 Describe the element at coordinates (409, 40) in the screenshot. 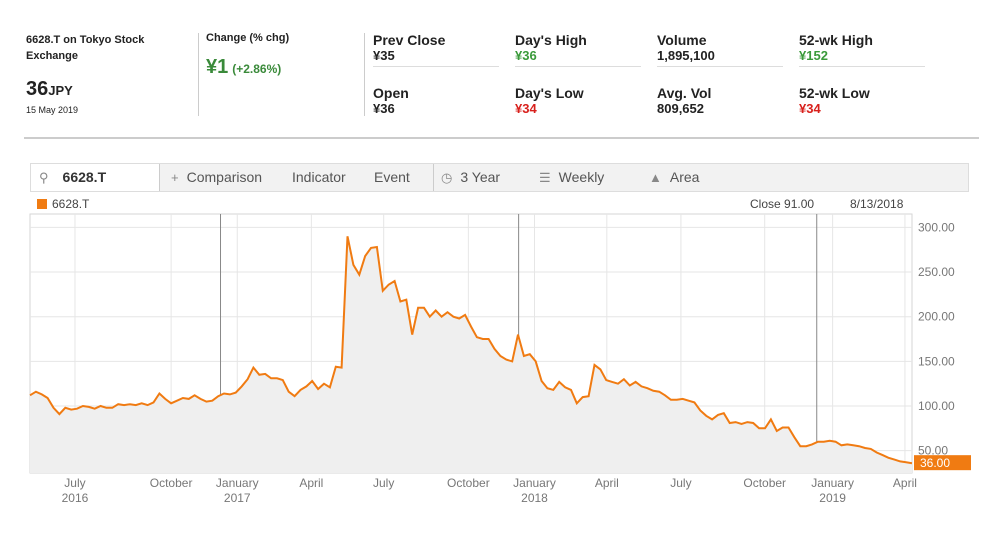

I see `stat-label: Prev Close` at that location.